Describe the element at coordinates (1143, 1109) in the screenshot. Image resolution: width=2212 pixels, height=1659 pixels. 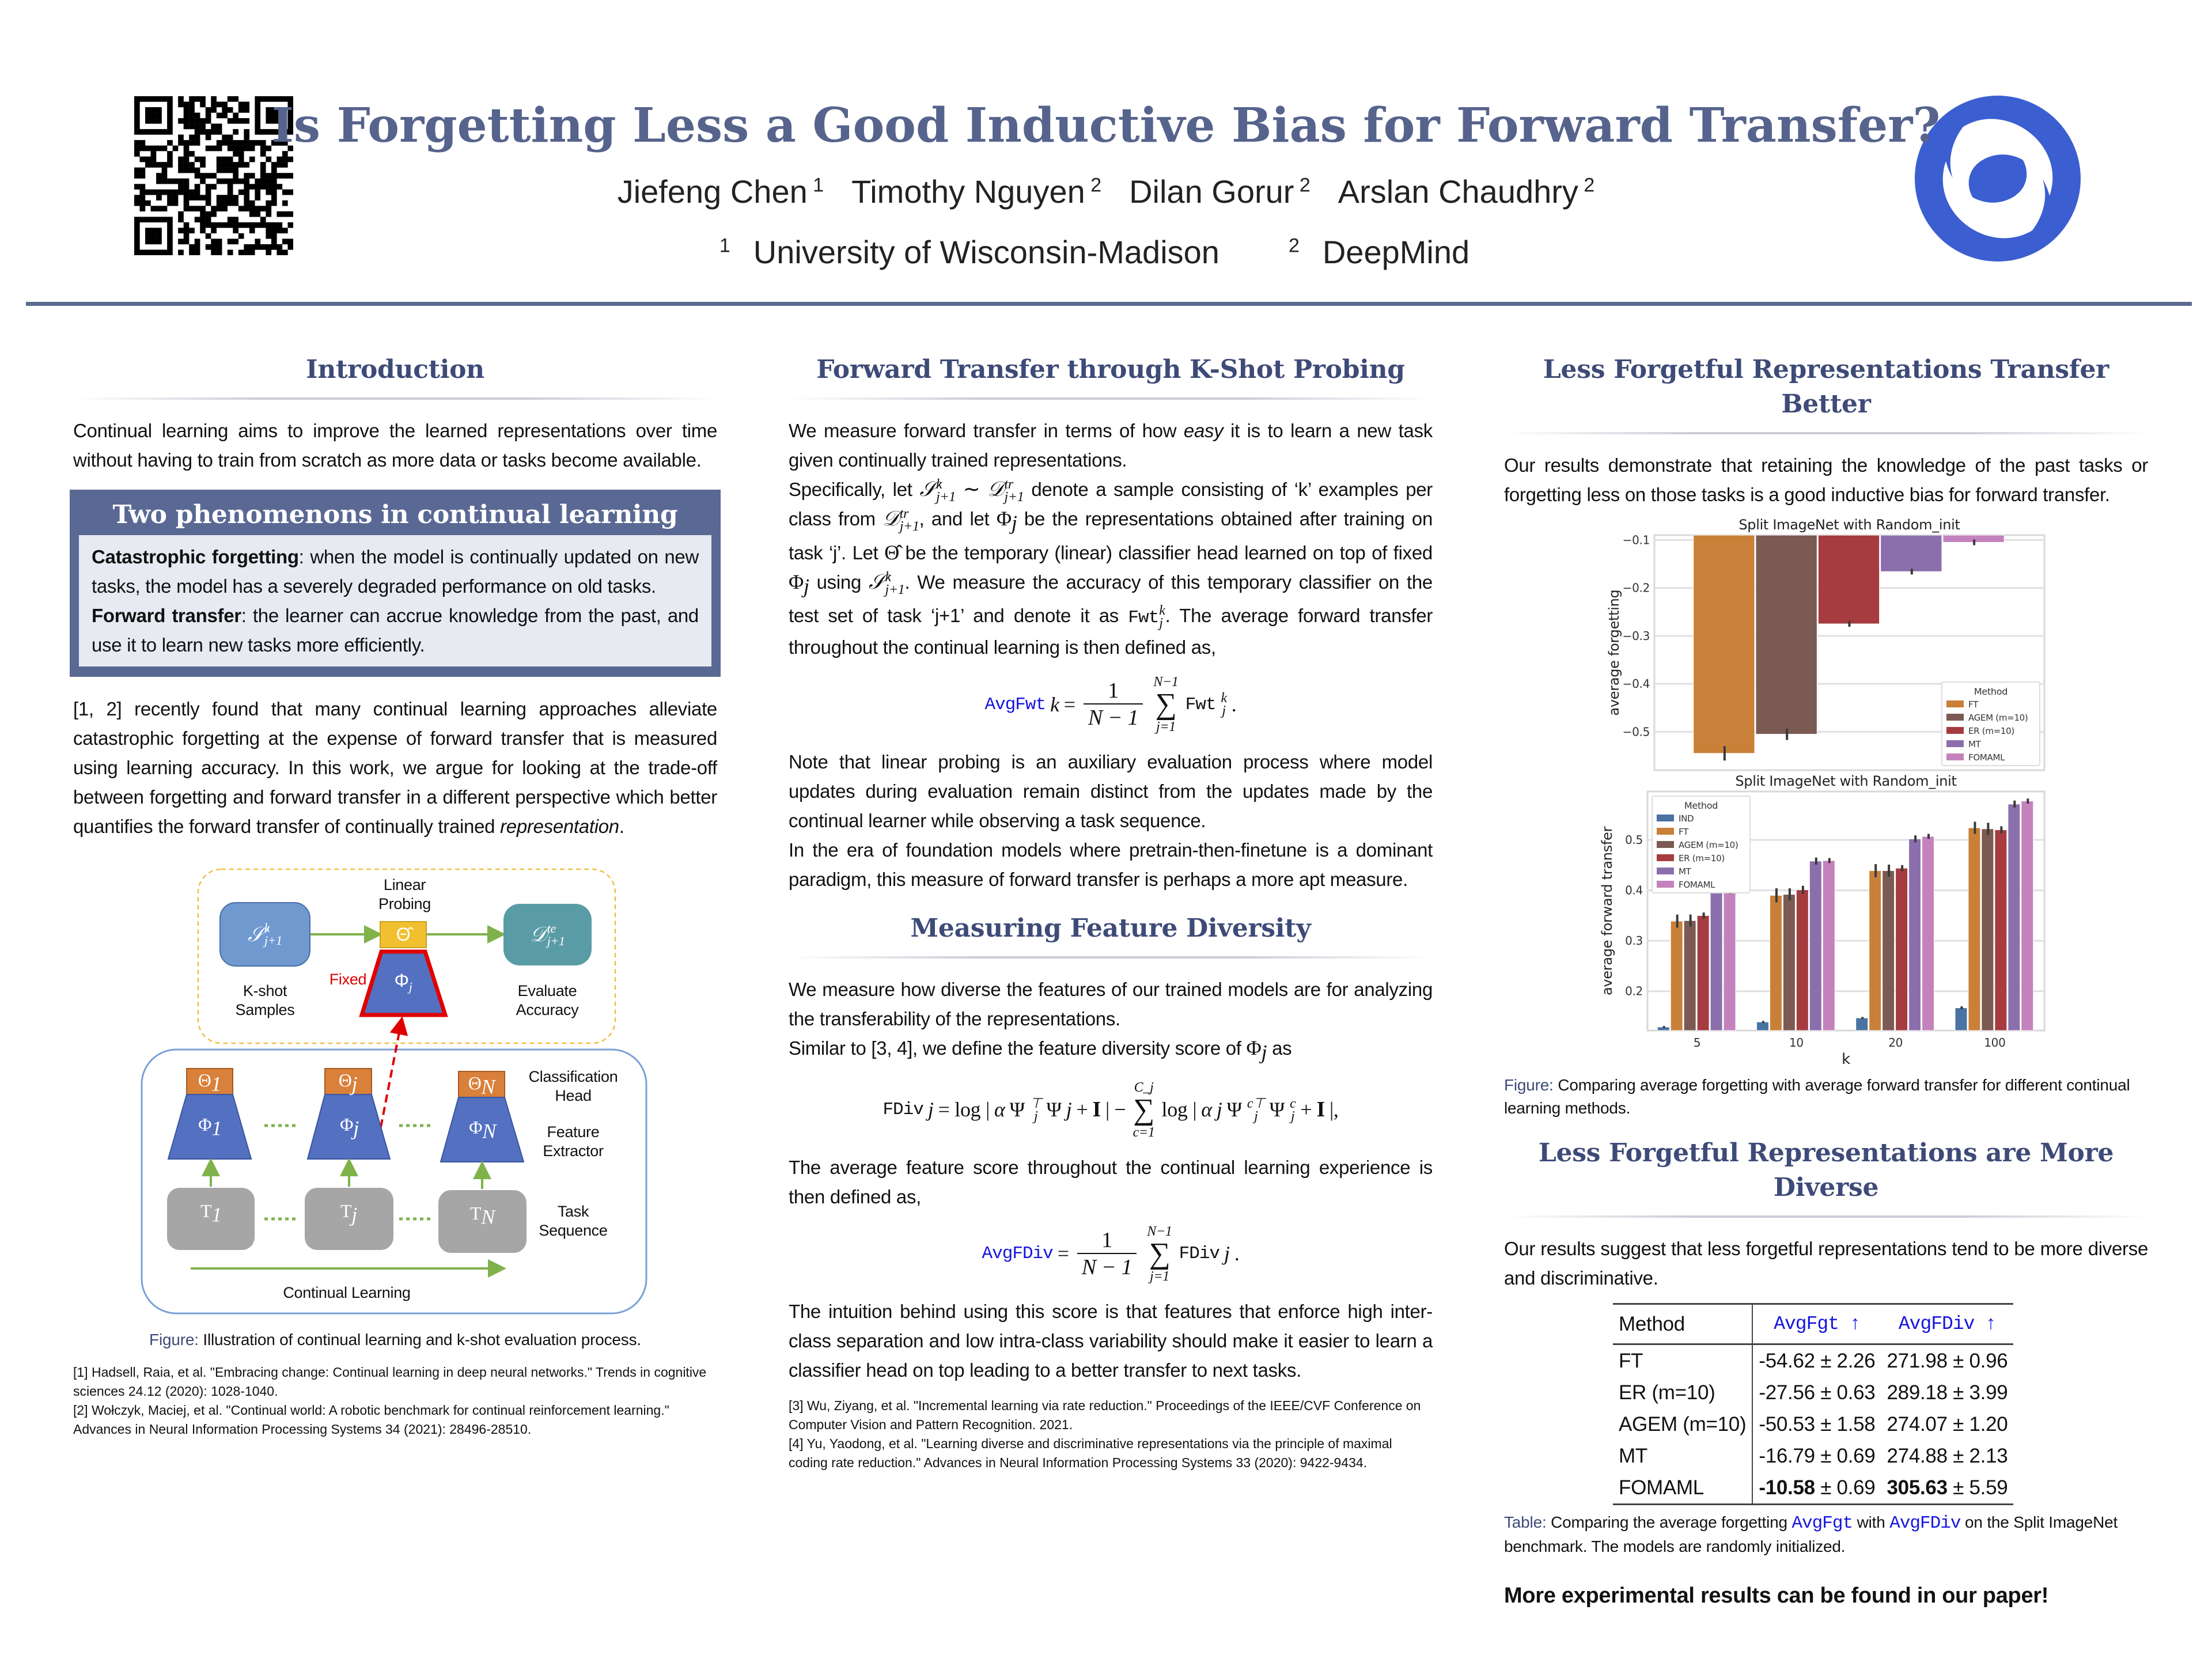
I see `sum-sign: ∑` at that location.